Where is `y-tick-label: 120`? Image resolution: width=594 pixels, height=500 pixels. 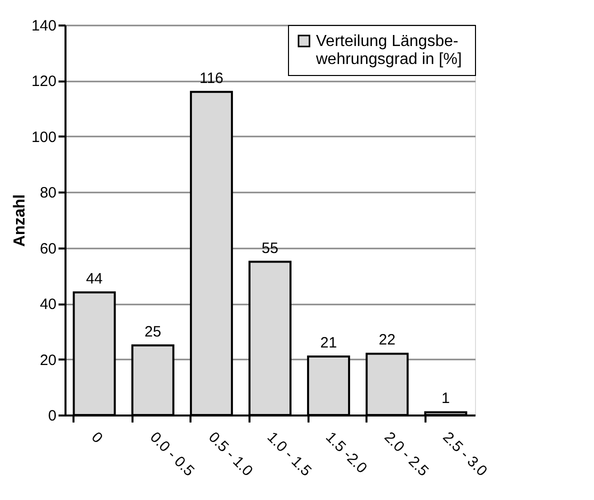 y-tick-label: 120 is located at coordinates (43, 81).